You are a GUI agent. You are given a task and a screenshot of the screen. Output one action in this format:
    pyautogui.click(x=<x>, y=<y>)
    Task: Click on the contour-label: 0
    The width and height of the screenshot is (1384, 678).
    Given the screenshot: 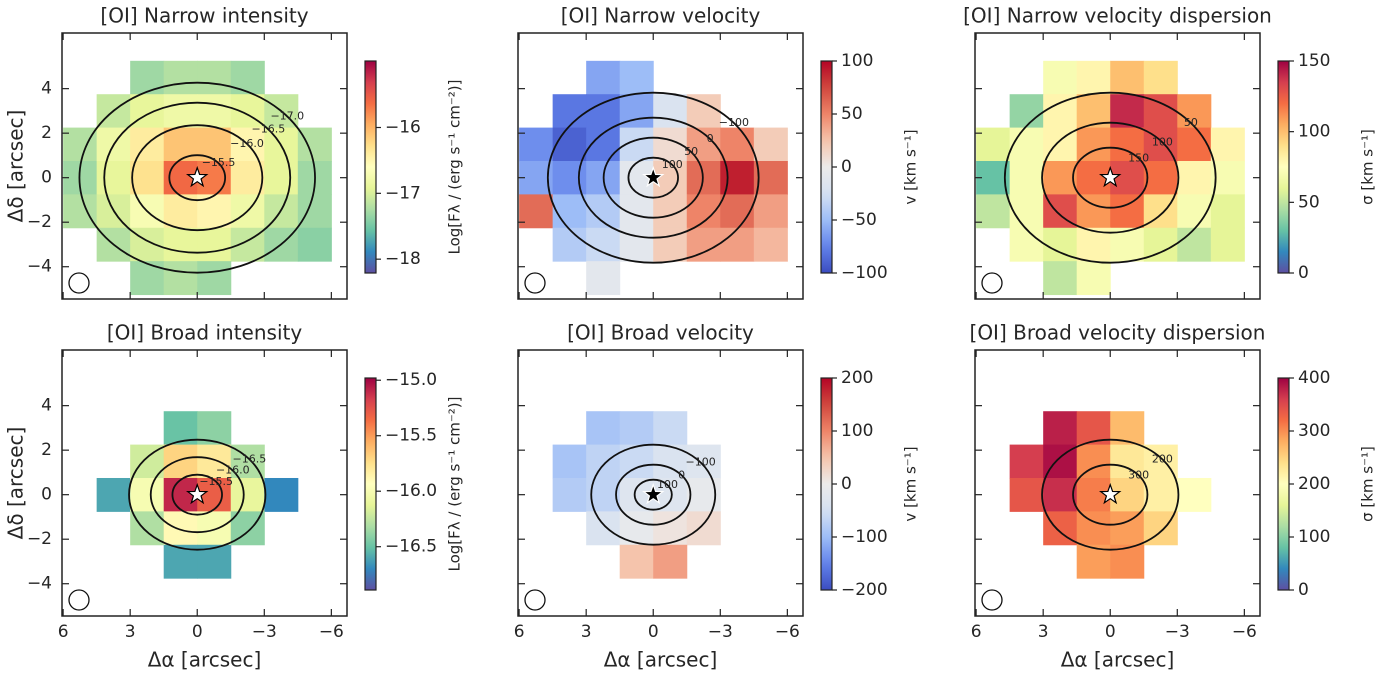 What is the action you would take?
    pyautogui.click(x=710, y=138)
    